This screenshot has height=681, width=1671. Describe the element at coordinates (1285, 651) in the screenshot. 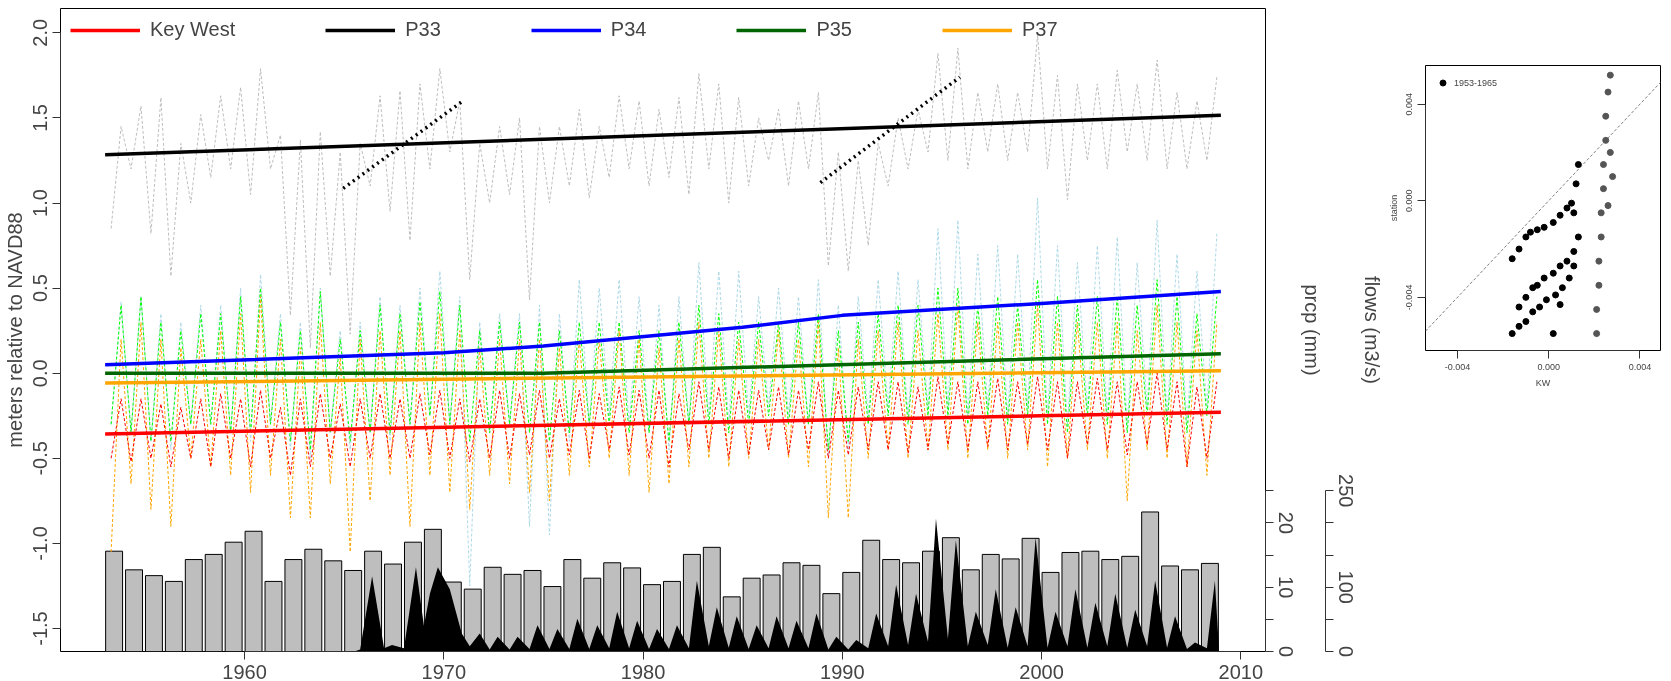

I see `y2-tick-label: 0` at that location.